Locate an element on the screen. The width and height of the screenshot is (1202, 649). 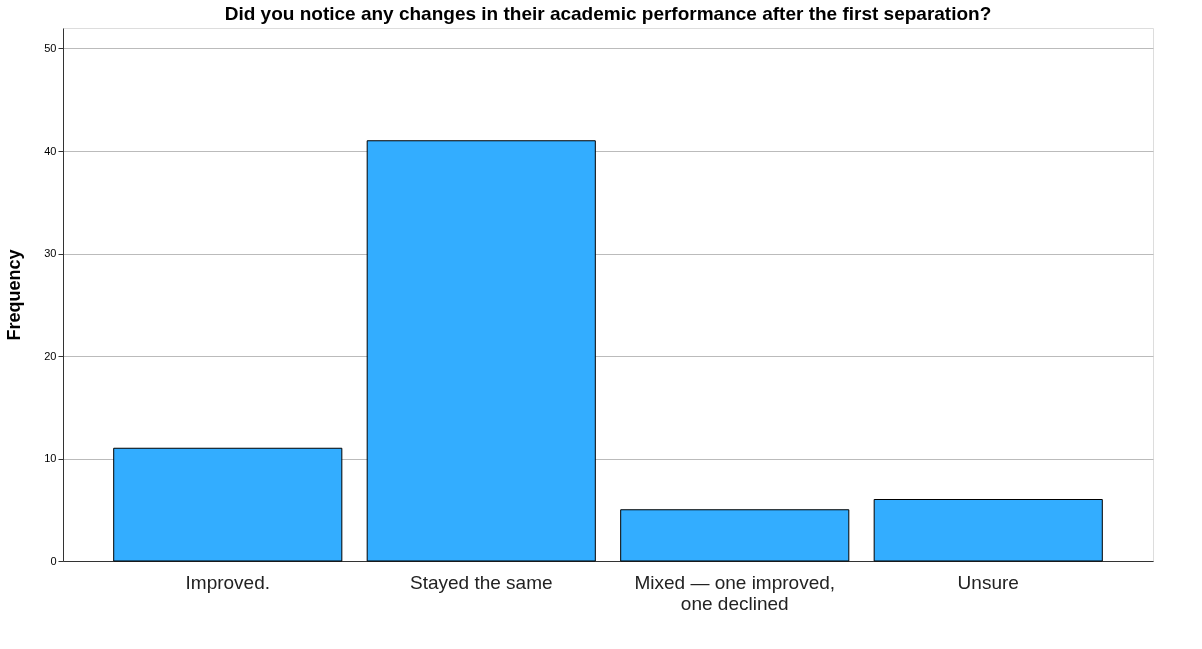
y-axis-title: Frequency is located at coordinates (14, 295).